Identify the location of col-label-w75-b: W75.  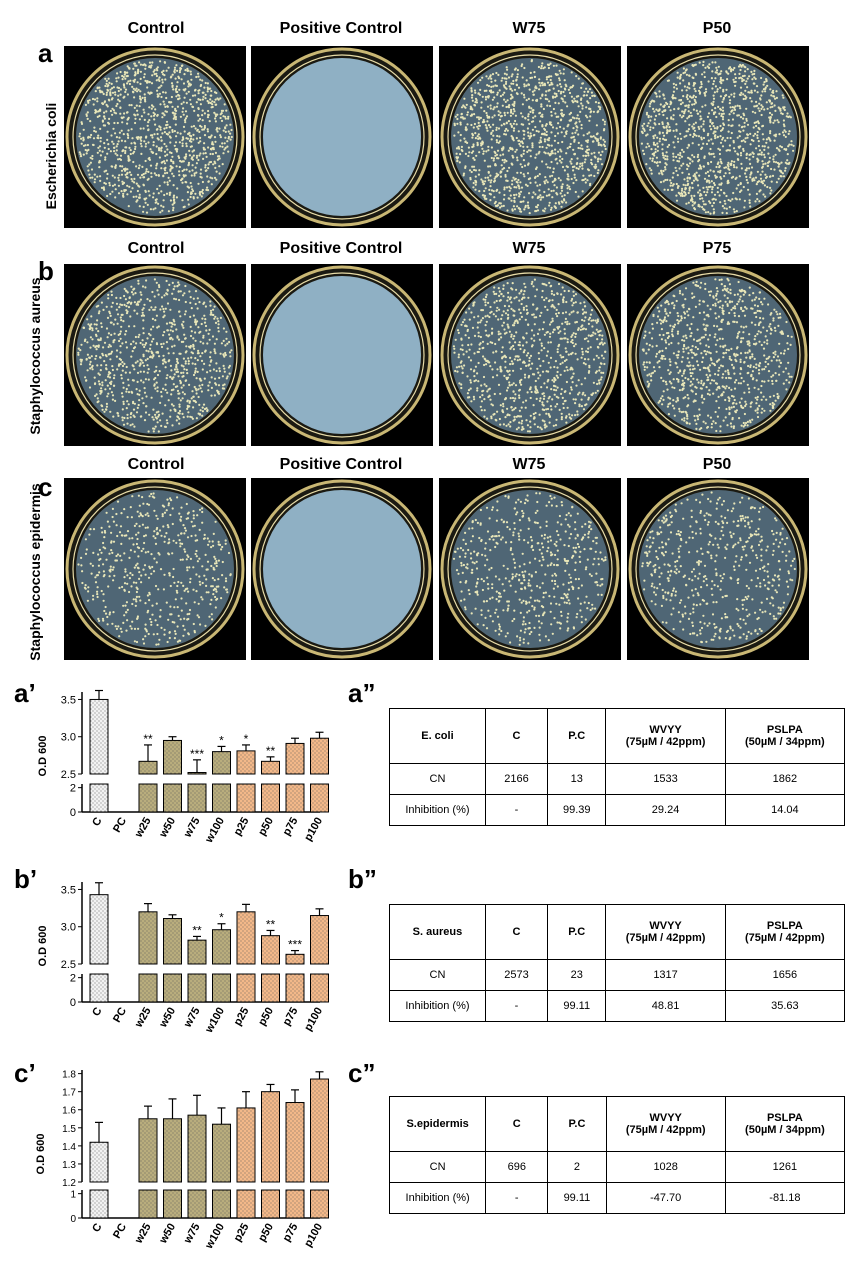
(529, 248).